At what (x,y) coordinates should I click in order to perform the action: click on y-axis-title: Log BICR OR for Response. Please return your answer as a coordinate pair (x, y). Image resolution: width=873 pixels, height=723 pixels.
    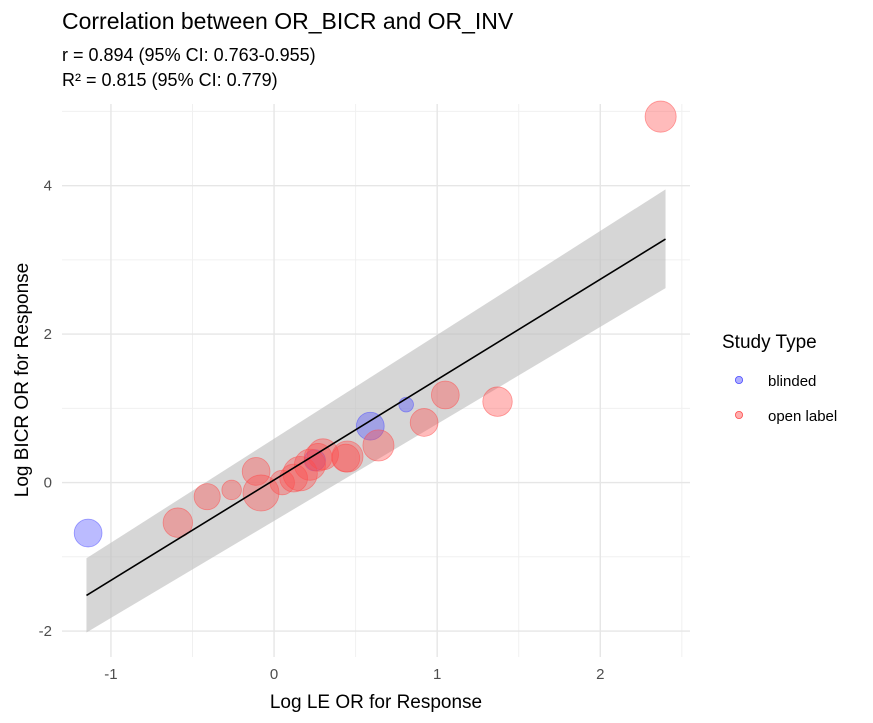
    Looking at the image, I should click on (22, 380).